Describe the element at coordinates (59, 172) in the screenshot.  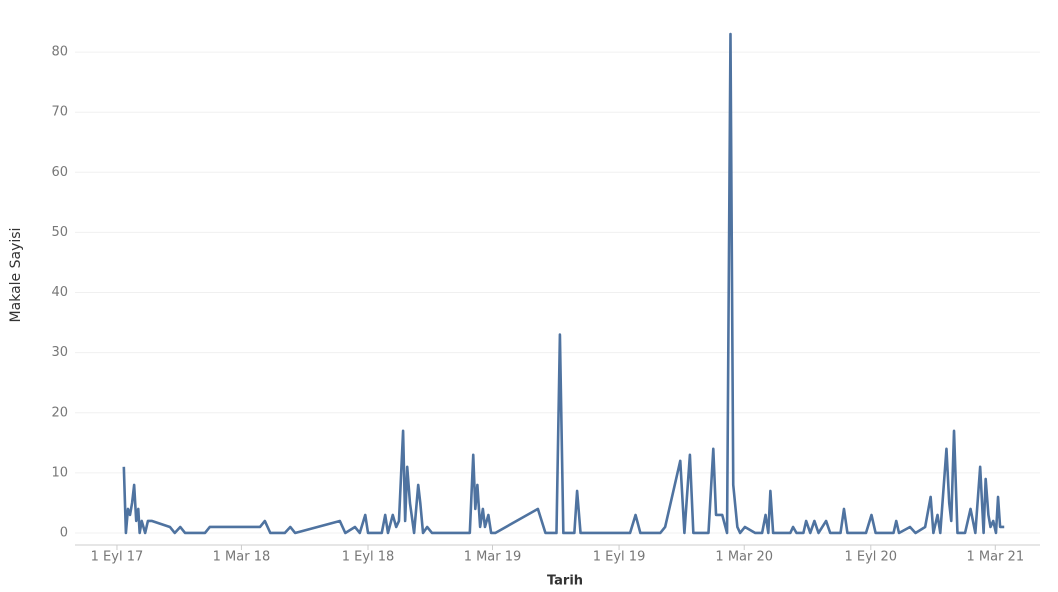
I see `y-tick-label: 60` at that location.